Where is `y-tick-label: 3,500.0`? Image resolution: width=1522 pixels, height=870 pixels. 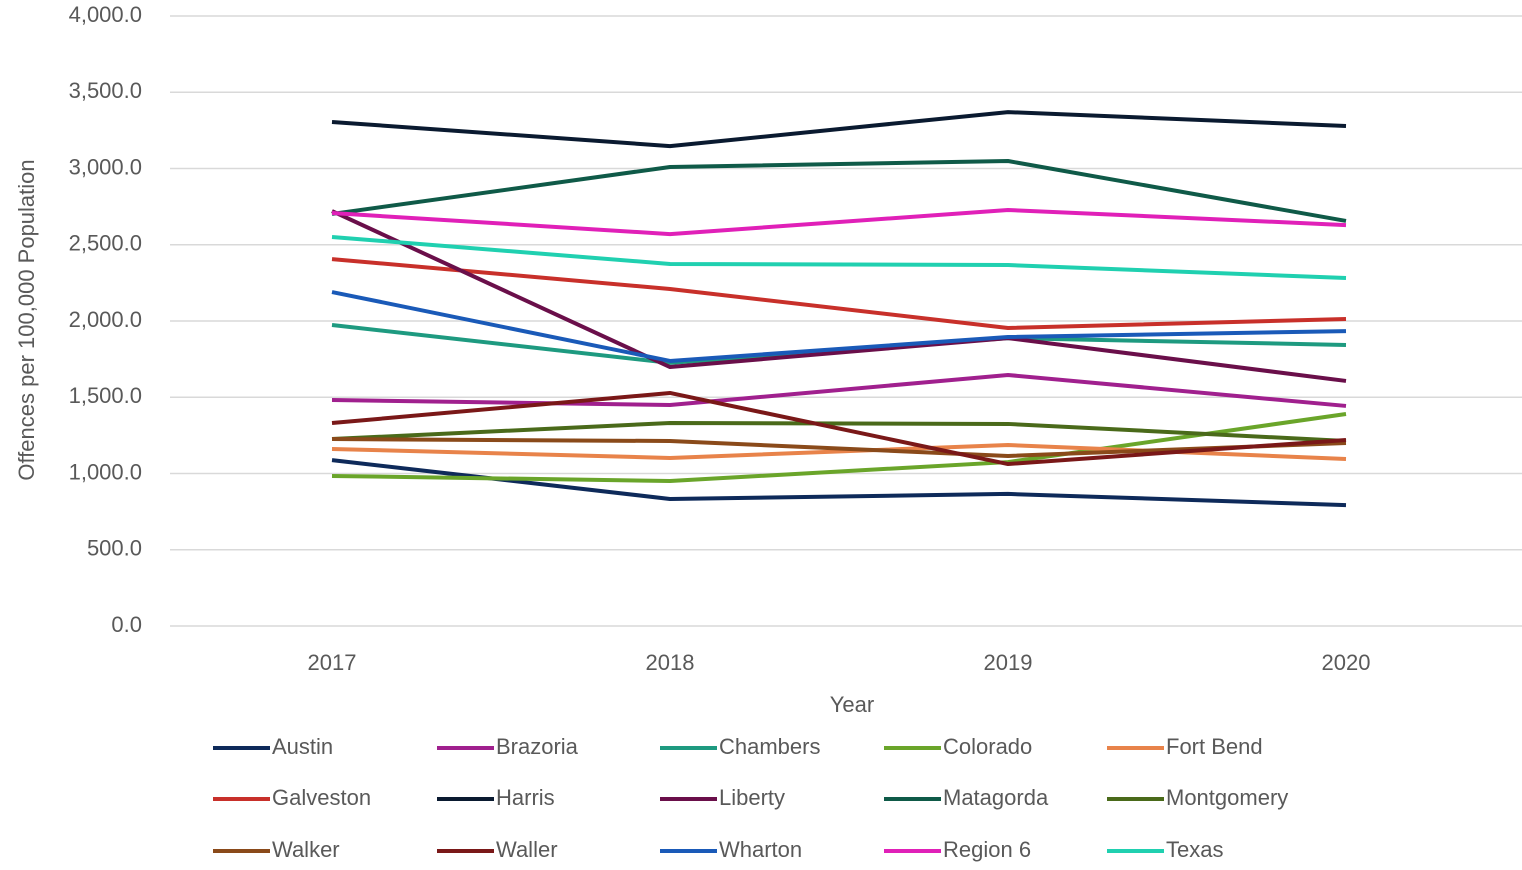
y-tick-label: 3,500.0 is located at coordinates (105, 90).